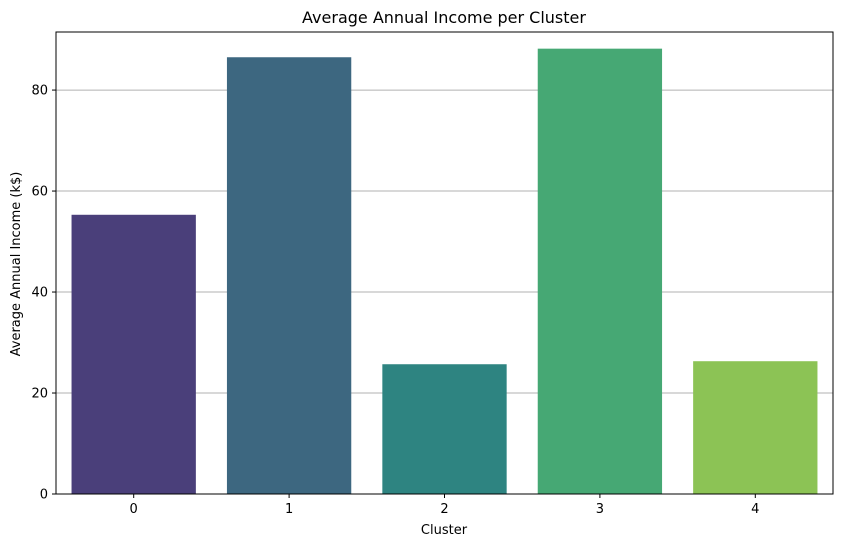  I want to click on y-tick-label: 40, so click(39, 293).